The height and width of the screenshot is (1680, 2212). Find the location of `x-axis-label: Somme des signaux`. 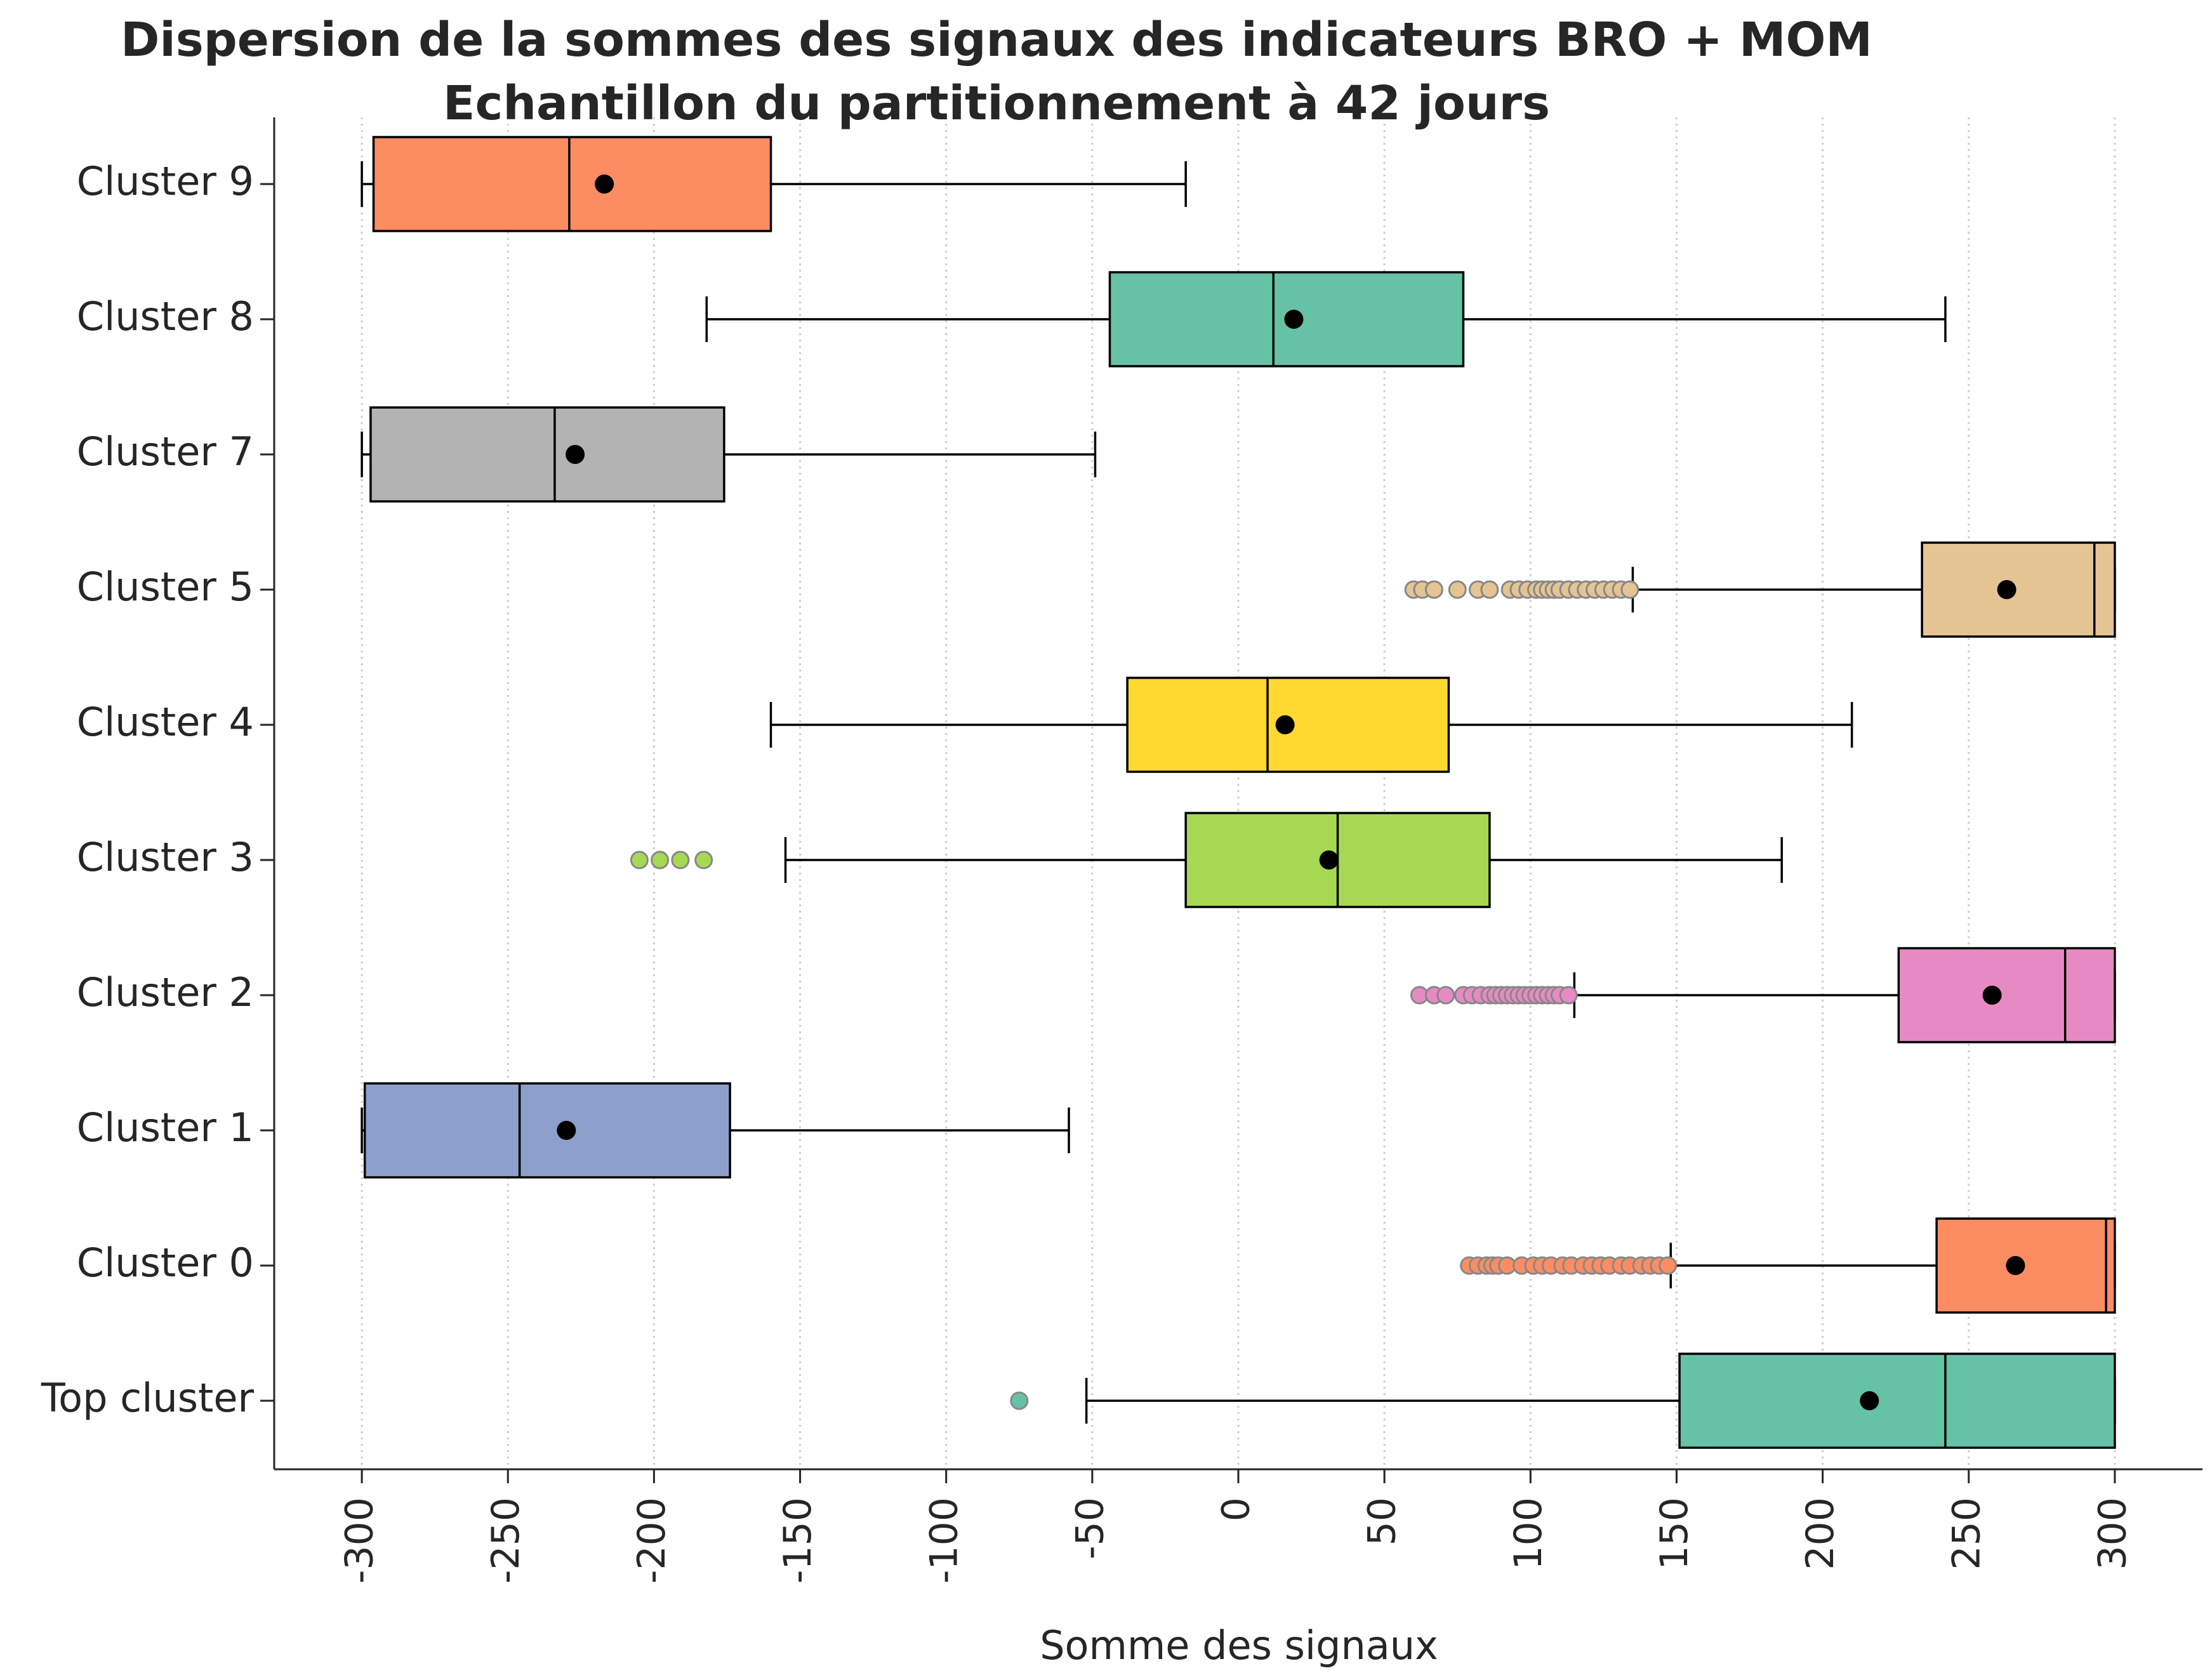

x-axis-label: Somme des signaux is located at coordinates (1239, 1645).